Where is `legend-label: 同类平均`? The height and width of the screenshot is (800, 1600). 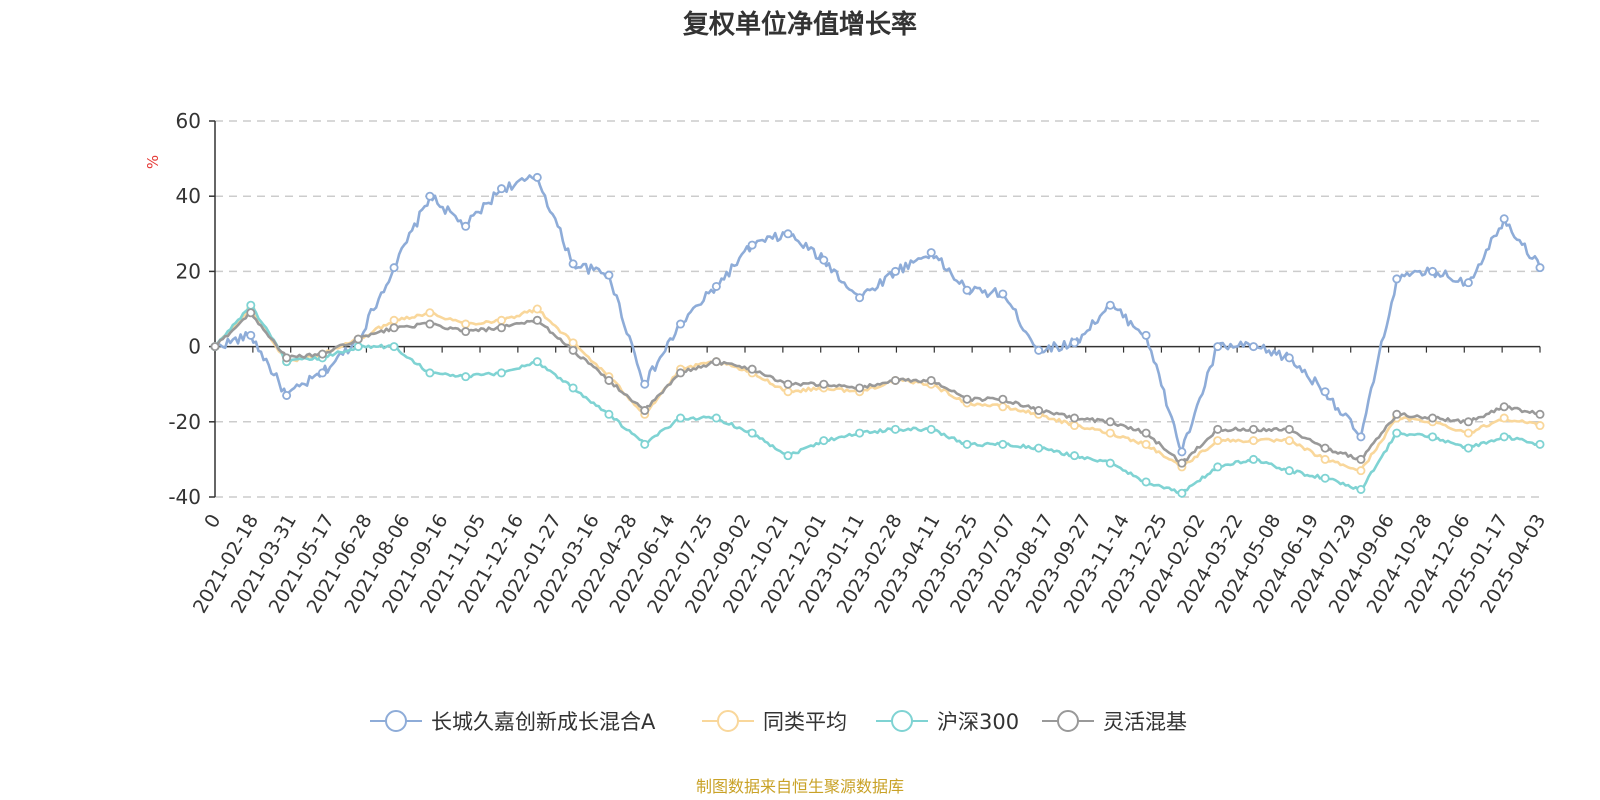
legend-label: 同类平均 is located at coordinates (805, 722).